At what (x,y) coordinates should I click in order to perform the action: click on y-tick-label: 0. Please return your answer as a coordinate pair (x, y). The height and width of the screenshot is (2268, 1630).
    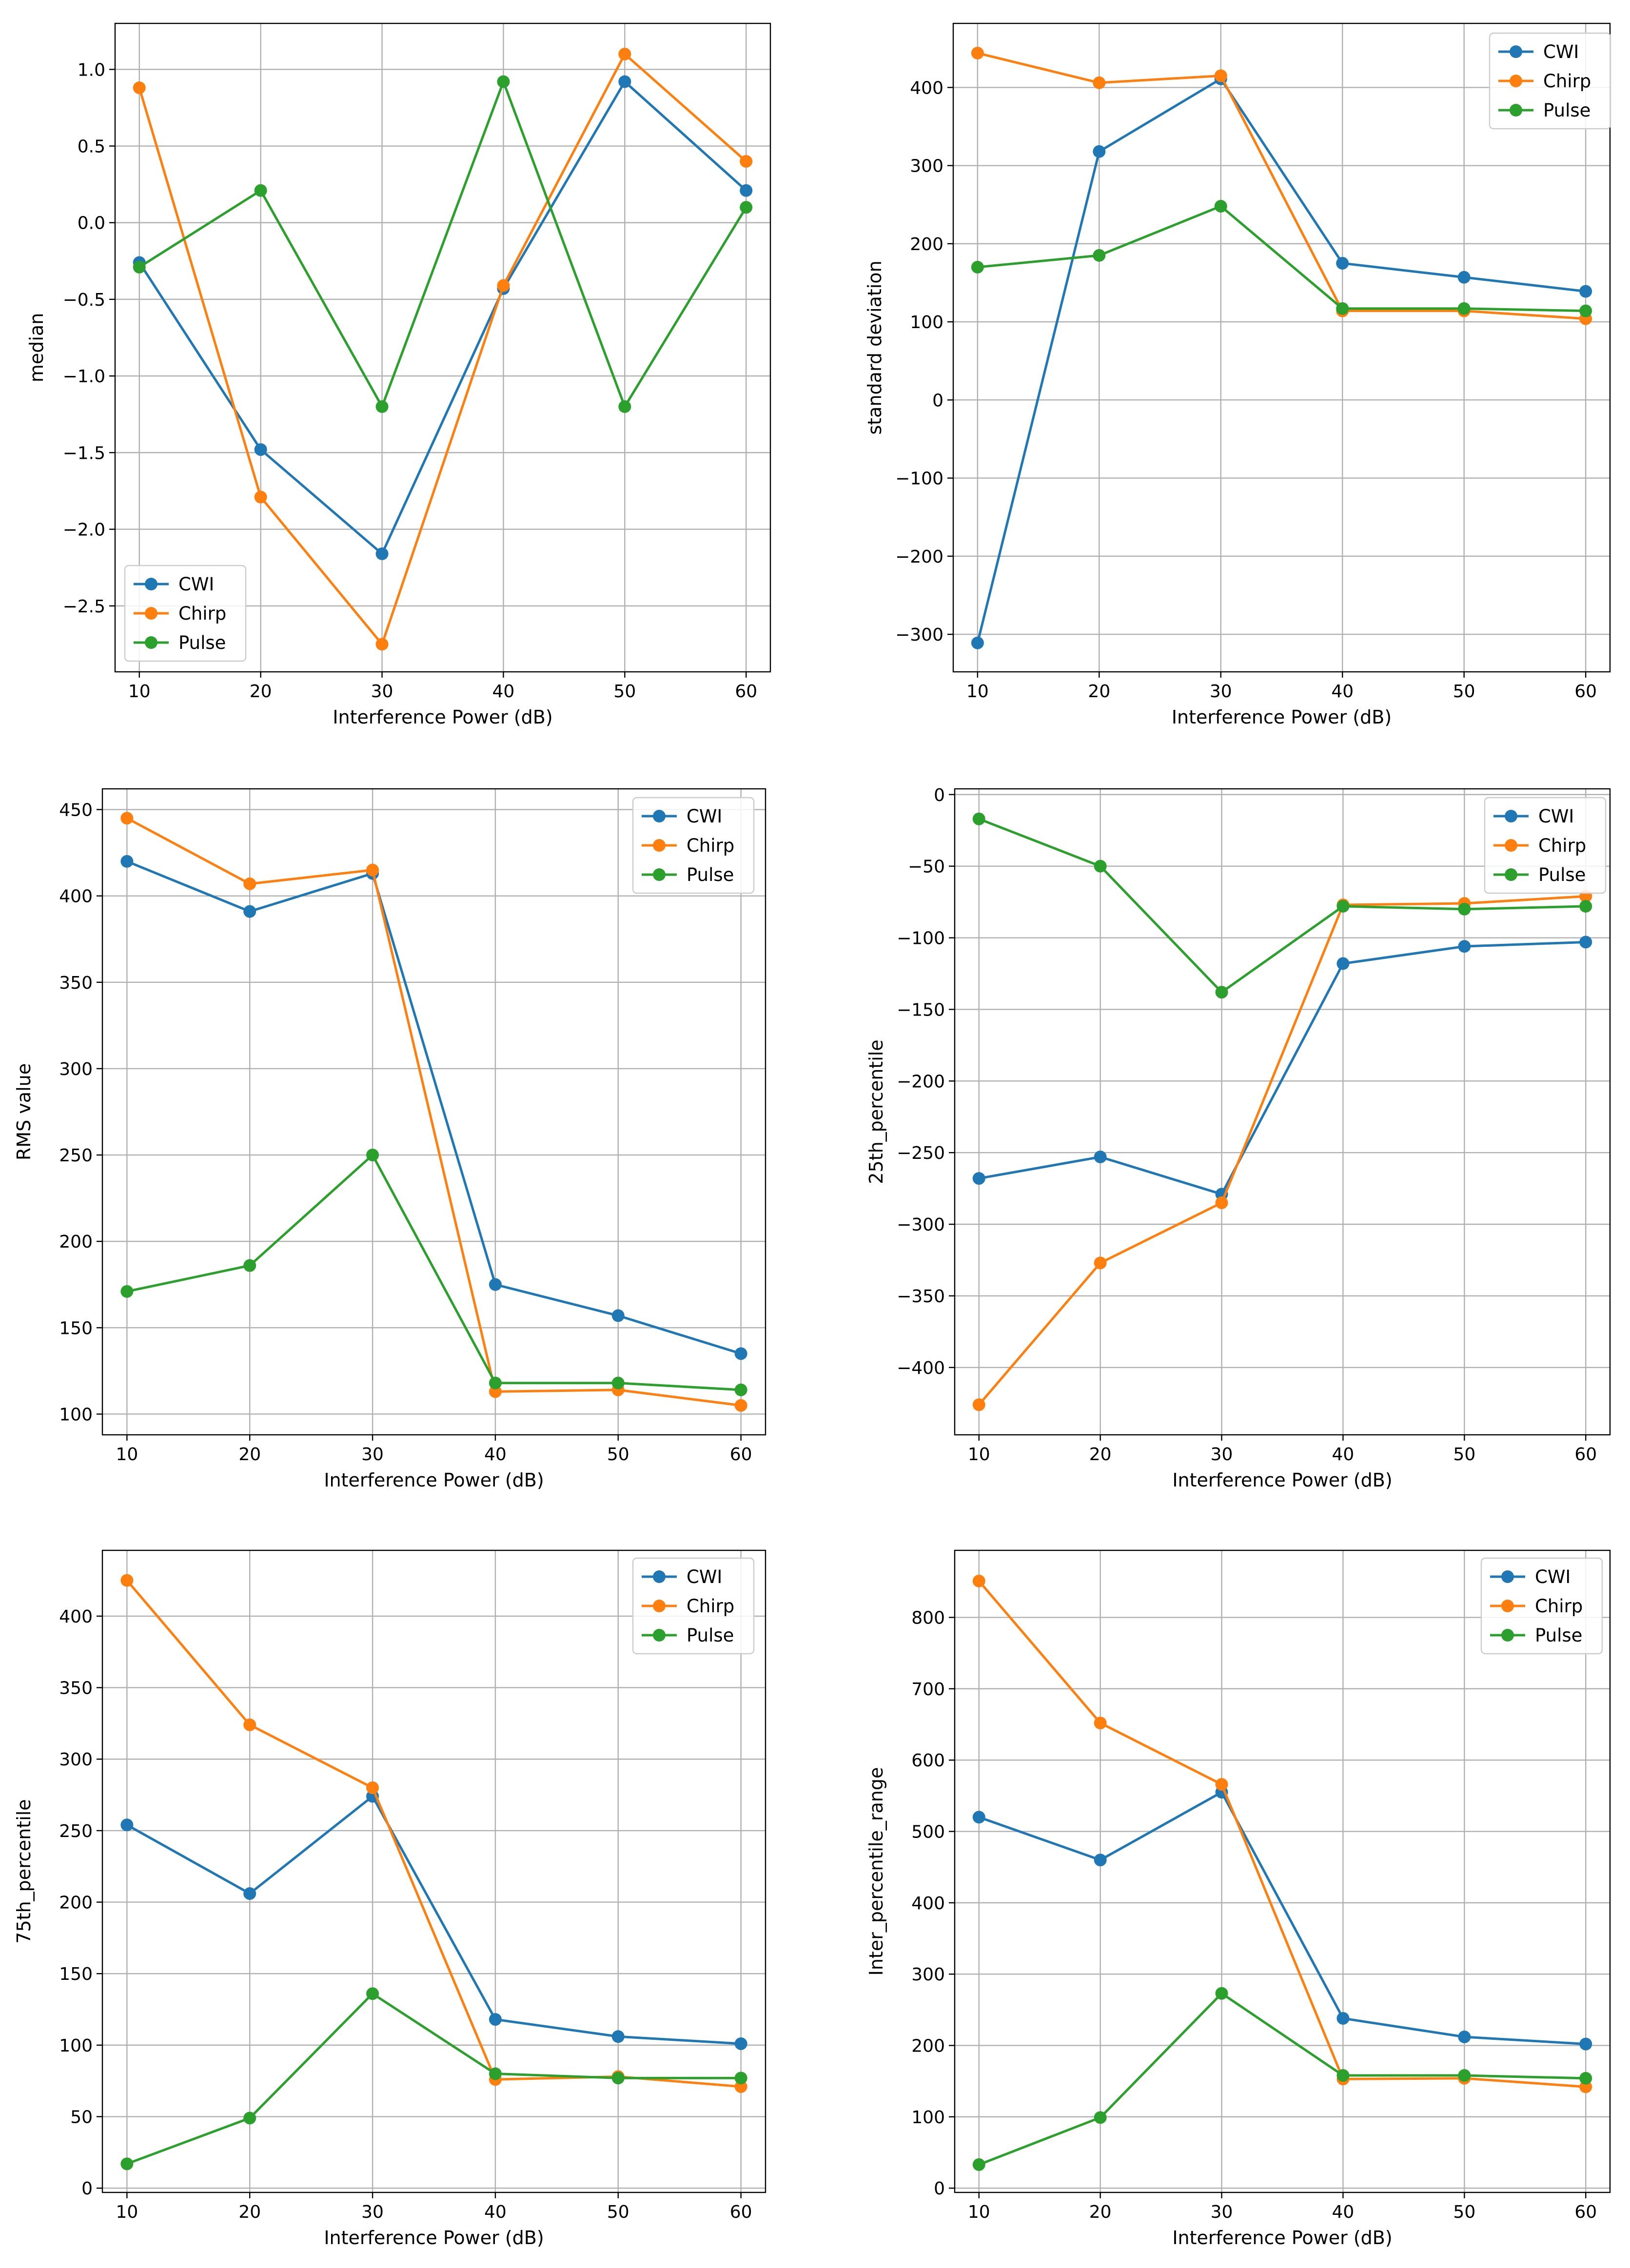
    Looking at the image, I should click on (937, 401).